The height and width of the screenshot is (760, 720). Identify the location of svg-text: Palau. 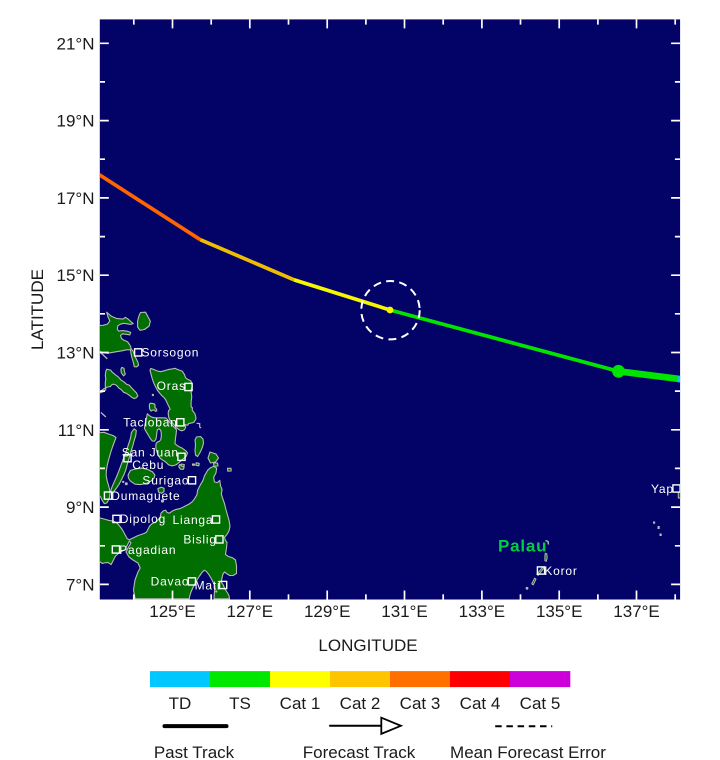
(522, 546).